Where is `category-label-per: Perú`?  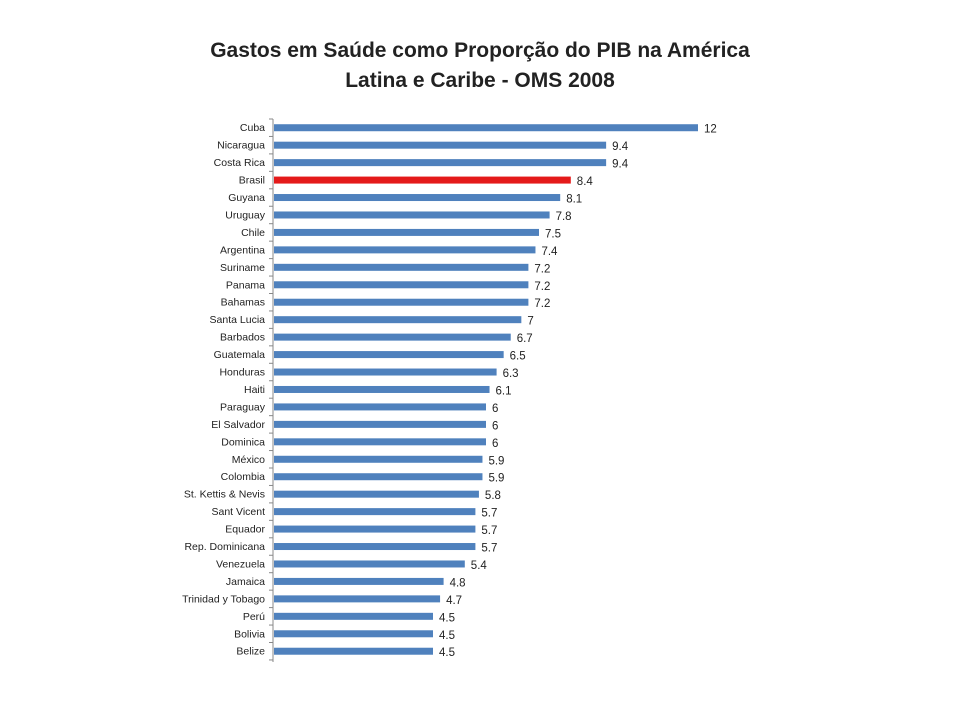
category-label-per: Perú is located at coordinates (254, 617).